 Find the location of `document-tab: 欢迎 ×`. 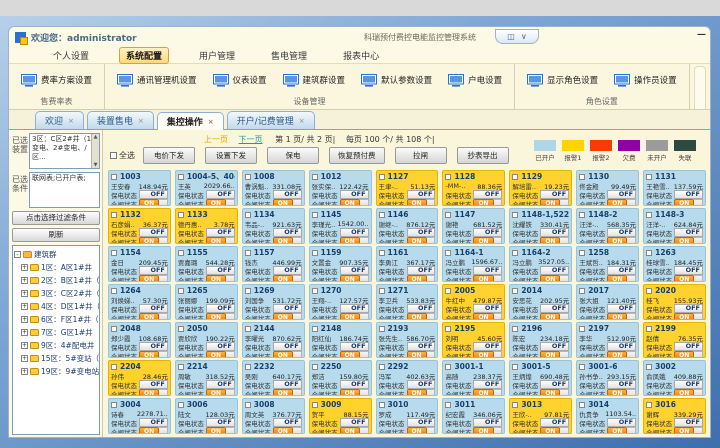

document-tab: 欢迎 × is located at coordinates (59, 120).